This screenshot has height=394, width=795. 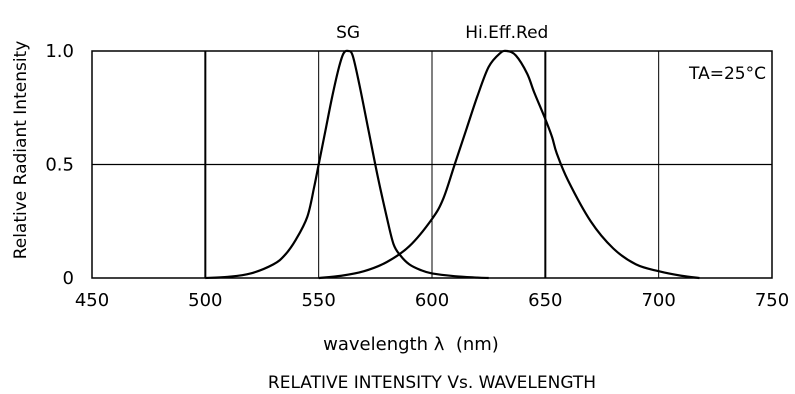 What do you see at coordinates (59, 165) in the screenshot?
I see `y-tick-label: 0.5` at bounding box center [59, 165].